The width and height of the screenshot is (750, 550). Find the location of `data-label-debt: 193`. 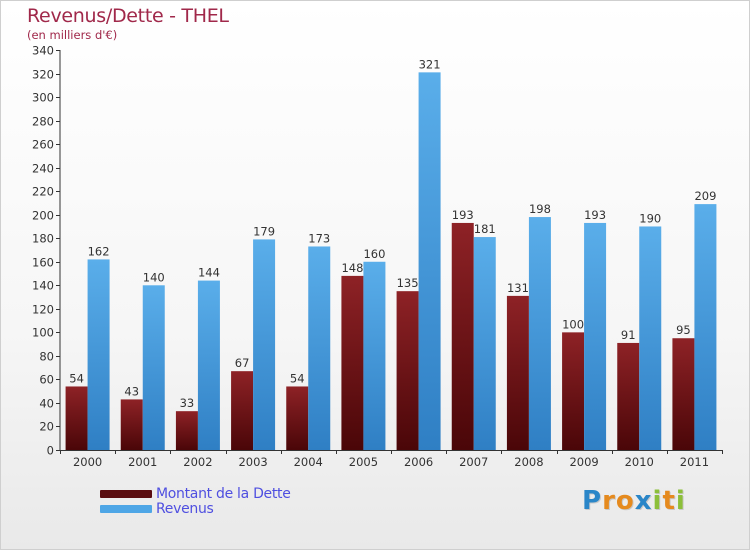

data-label-debt: 193 is located at coordinates (463, 215).